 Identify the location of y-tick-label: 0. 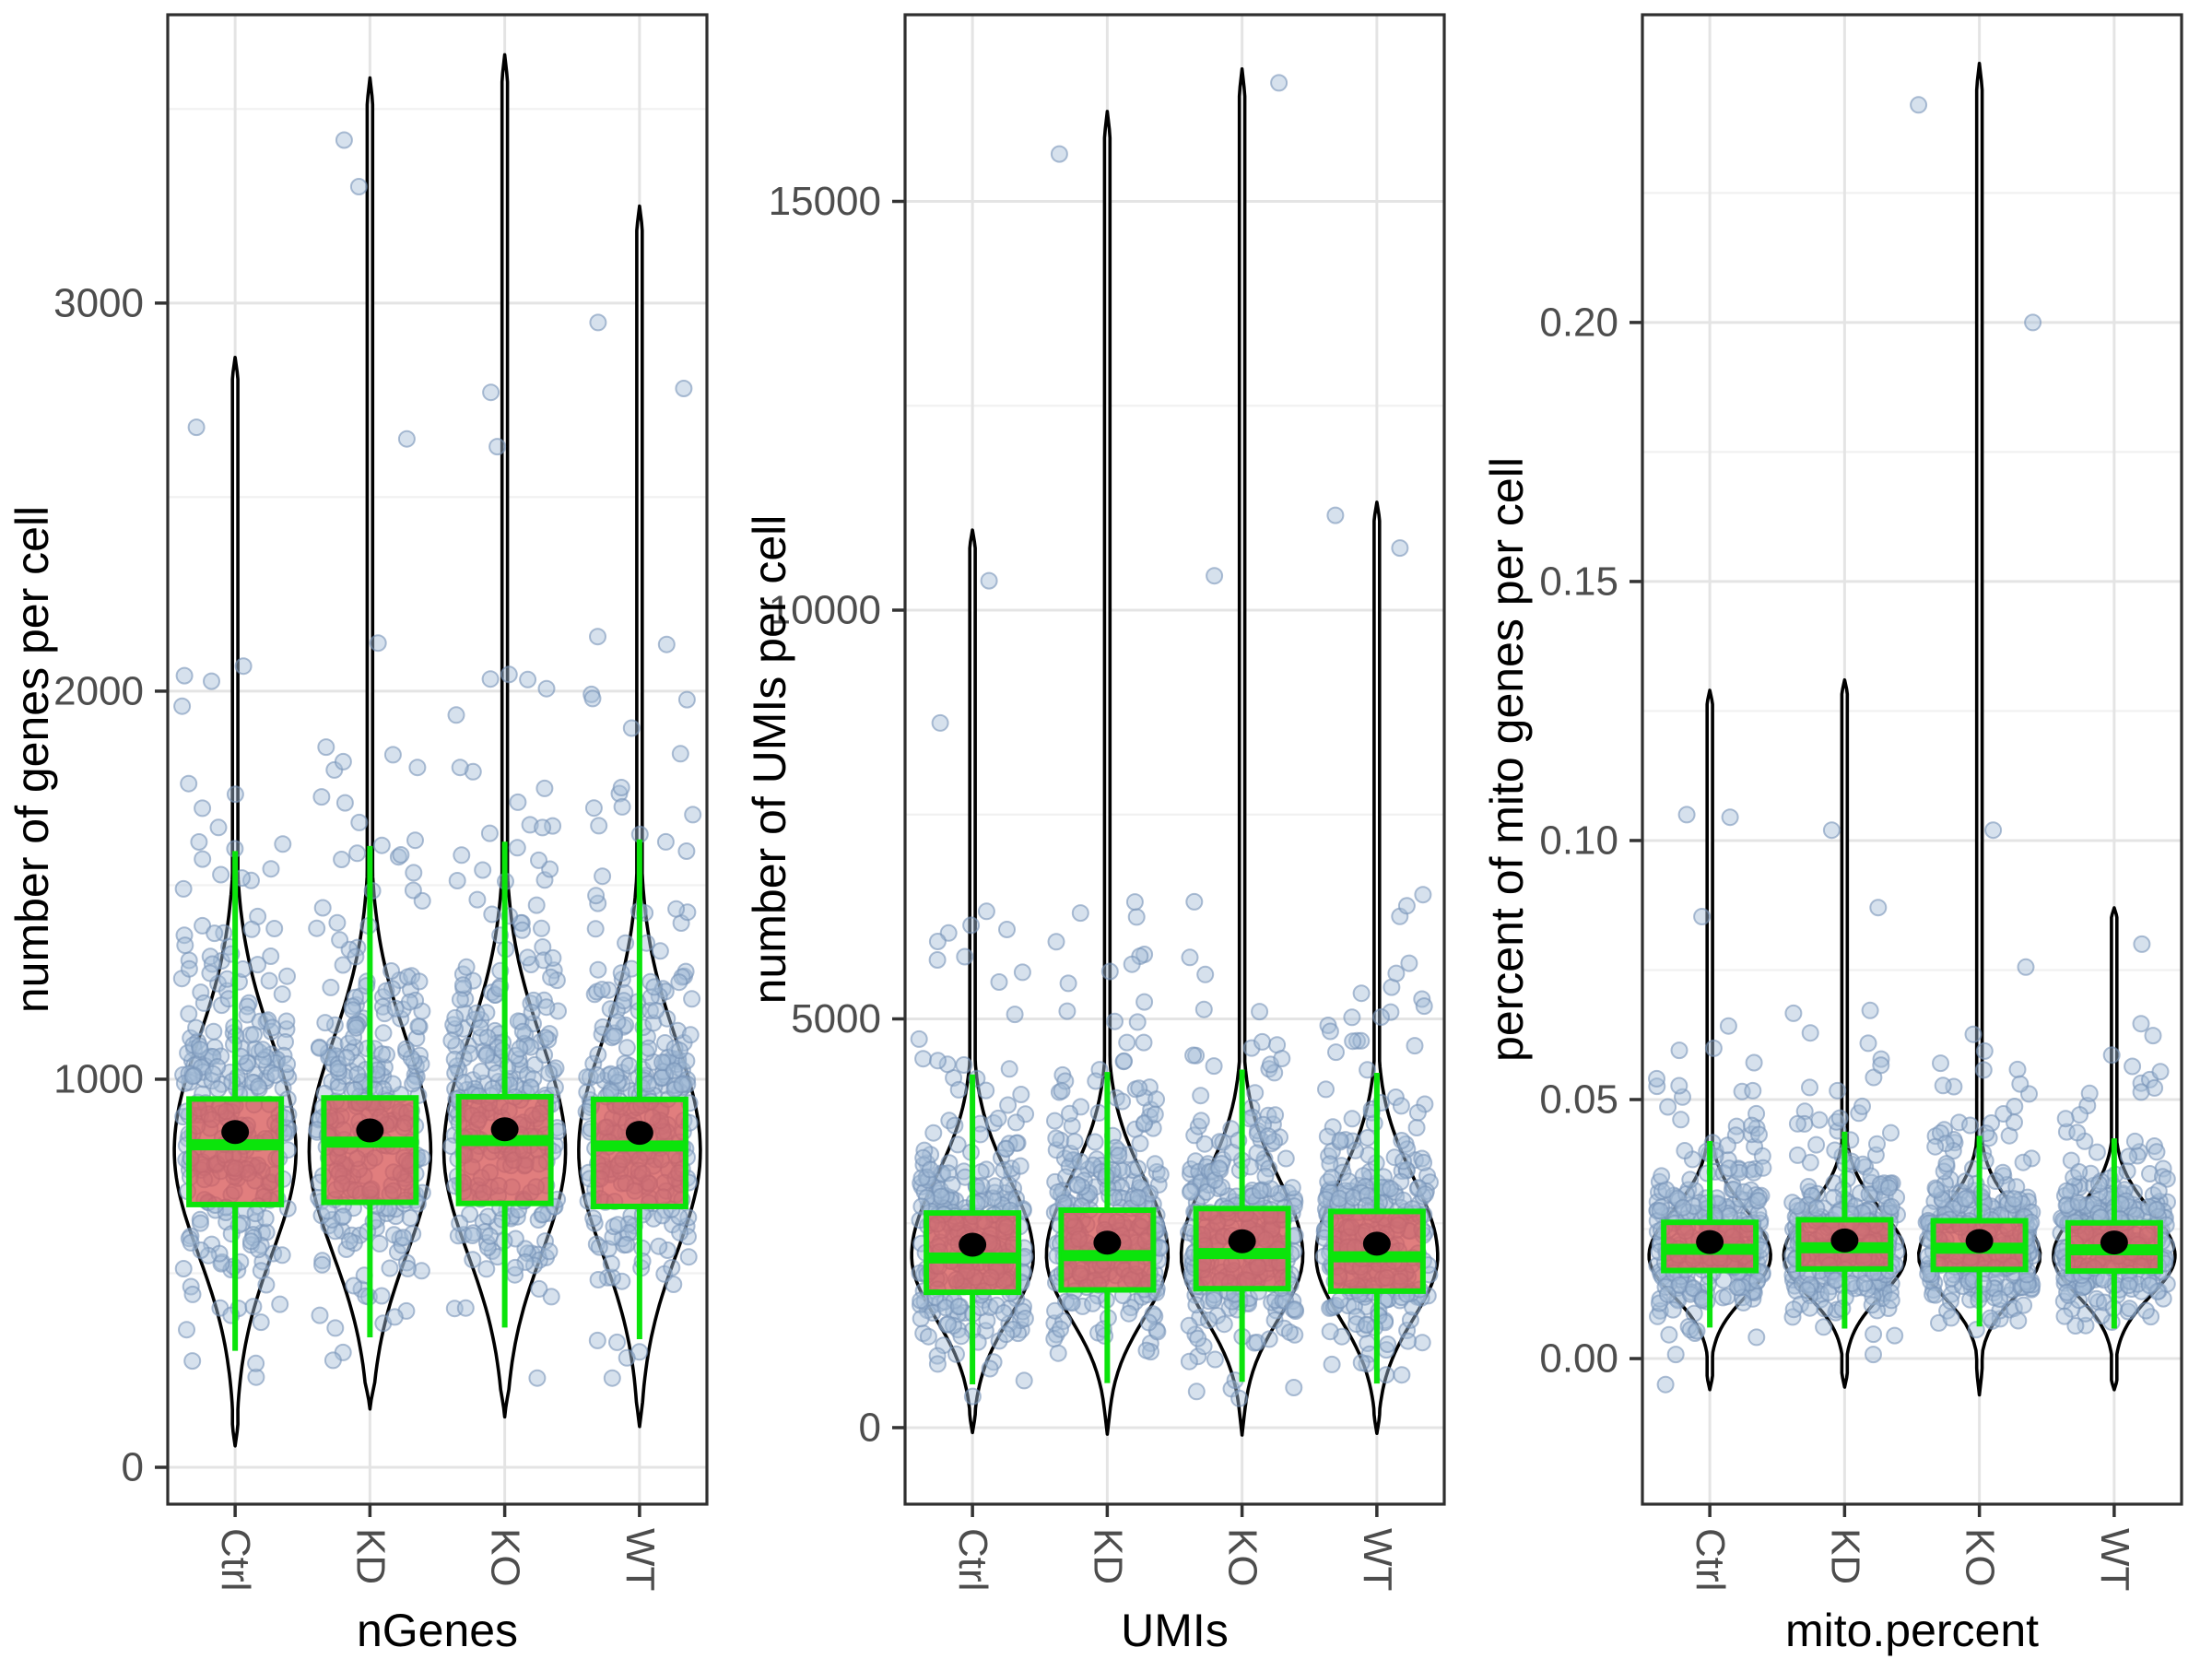
(133, 1467).